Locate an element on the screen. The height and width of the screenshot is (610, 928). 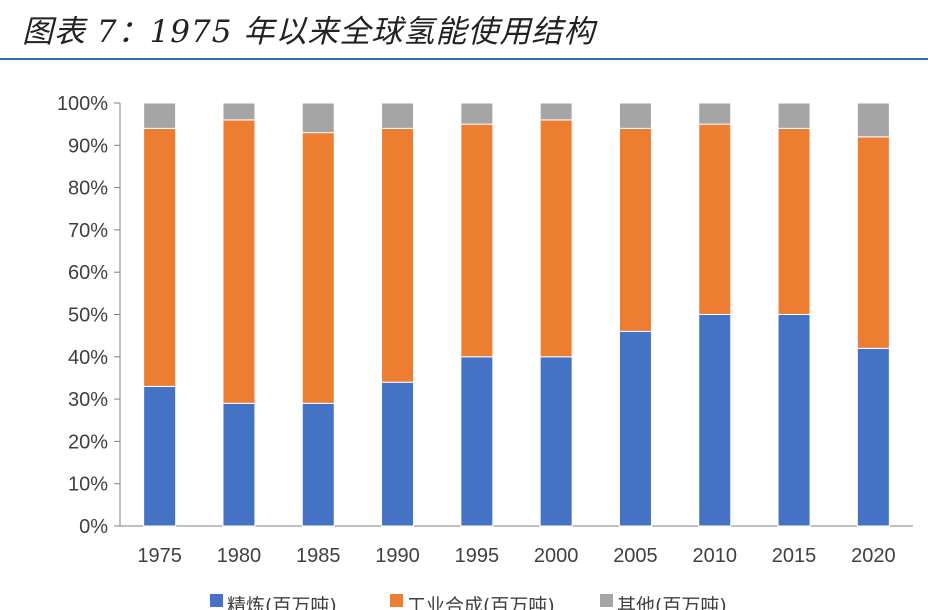
legend-label-2: 其他(百万吨) is located at coordinates (672, 602).